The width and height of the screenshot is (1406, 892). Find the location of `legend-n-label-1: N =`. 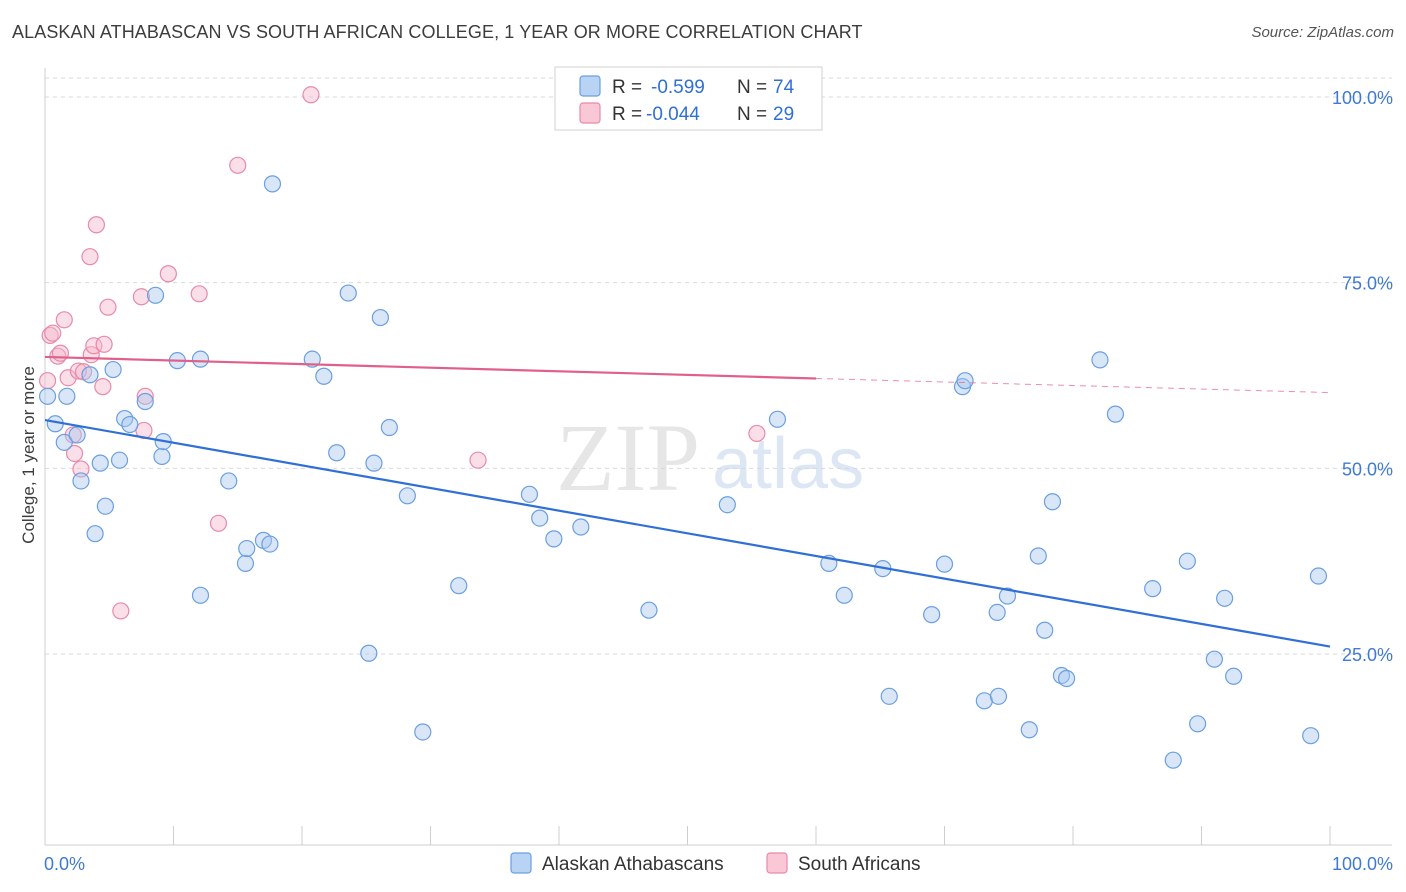

legend-n-label-1: N = is located at coordinates (752, 87).